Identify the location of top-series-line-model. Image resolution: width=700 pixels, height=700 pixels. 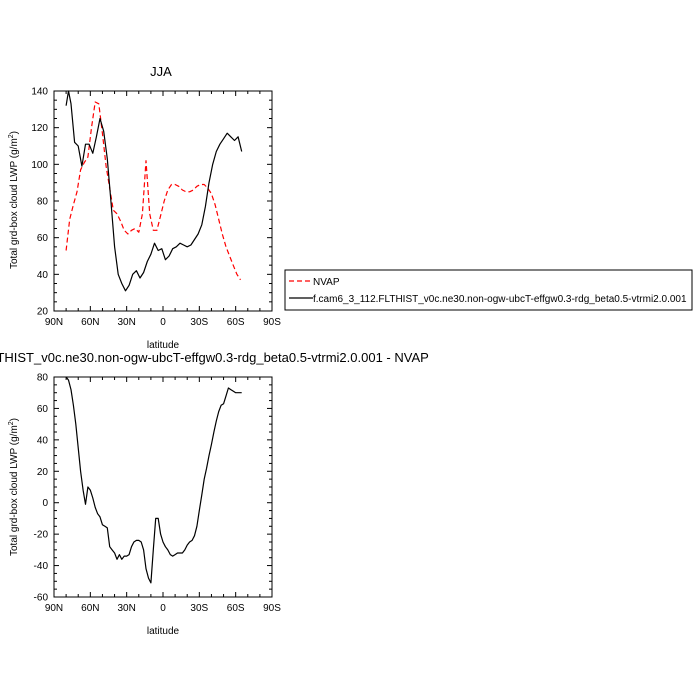
(154, 191).